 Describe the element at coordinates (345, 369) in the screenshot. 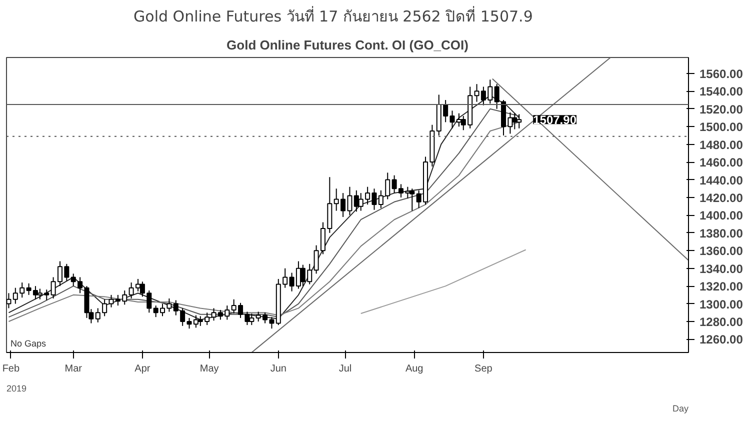

I see `x-tick-label: Jul` at that location.